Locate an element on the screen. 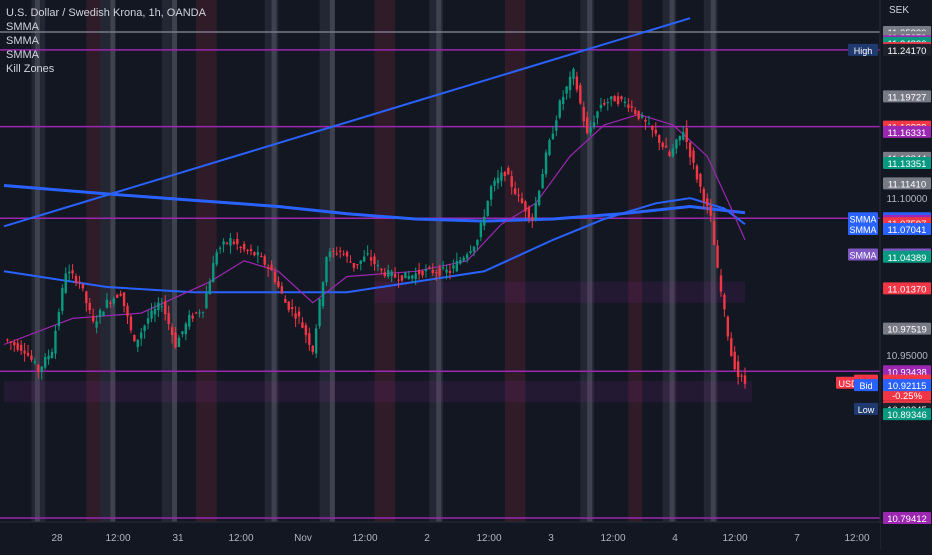  legend-smma-1: SMMA is located at coordinates (22, 27).